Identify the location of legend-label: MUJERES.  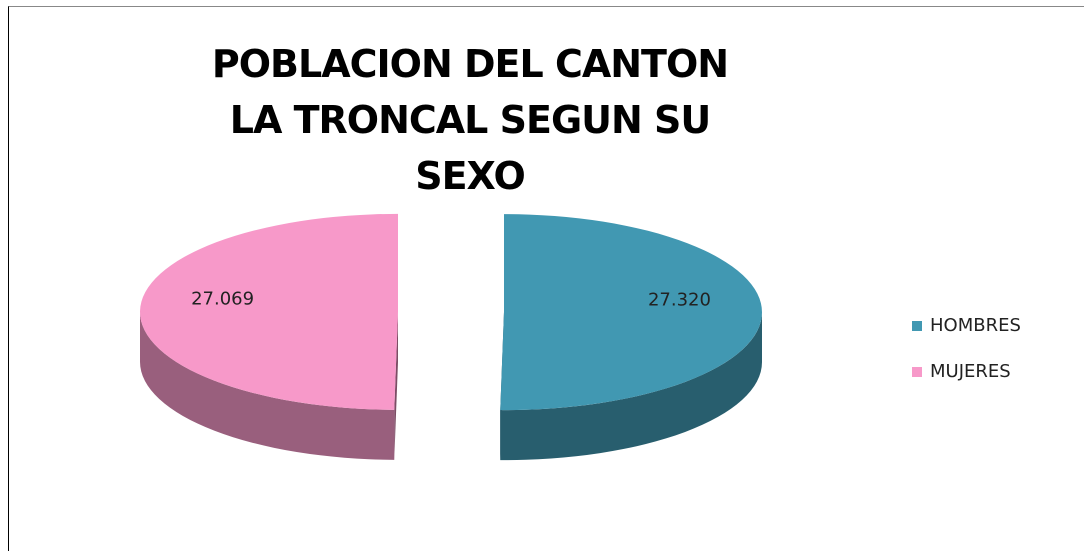
(970, 371).